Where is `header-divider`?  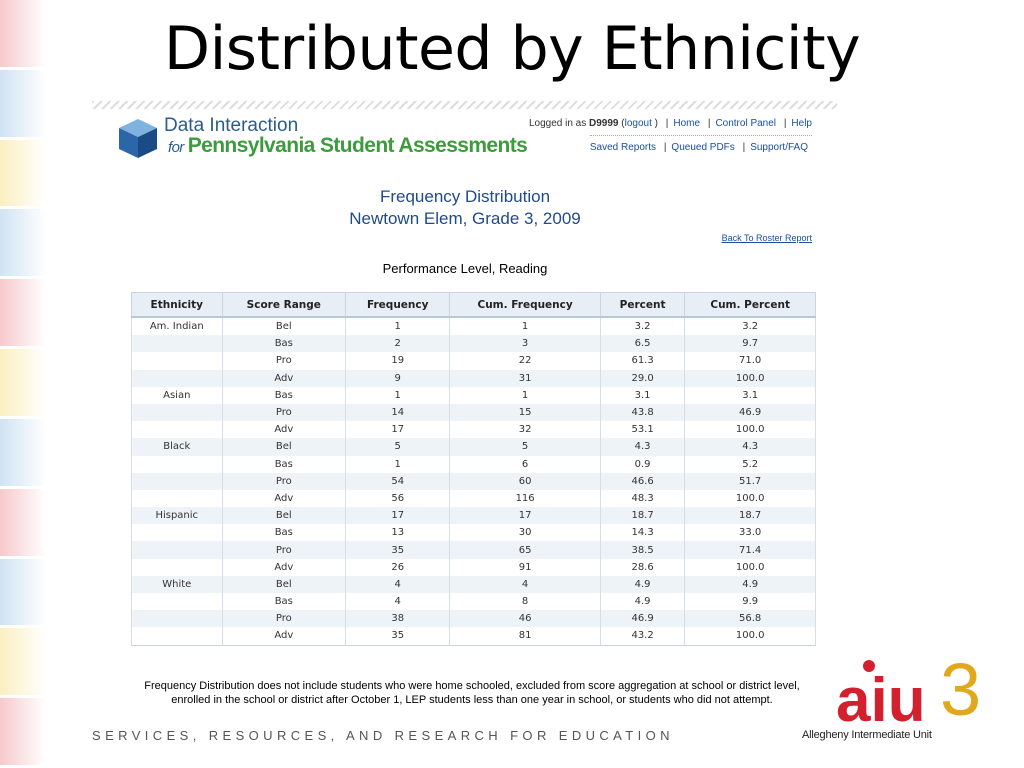
header-divider is located at coordinates (701, 135).